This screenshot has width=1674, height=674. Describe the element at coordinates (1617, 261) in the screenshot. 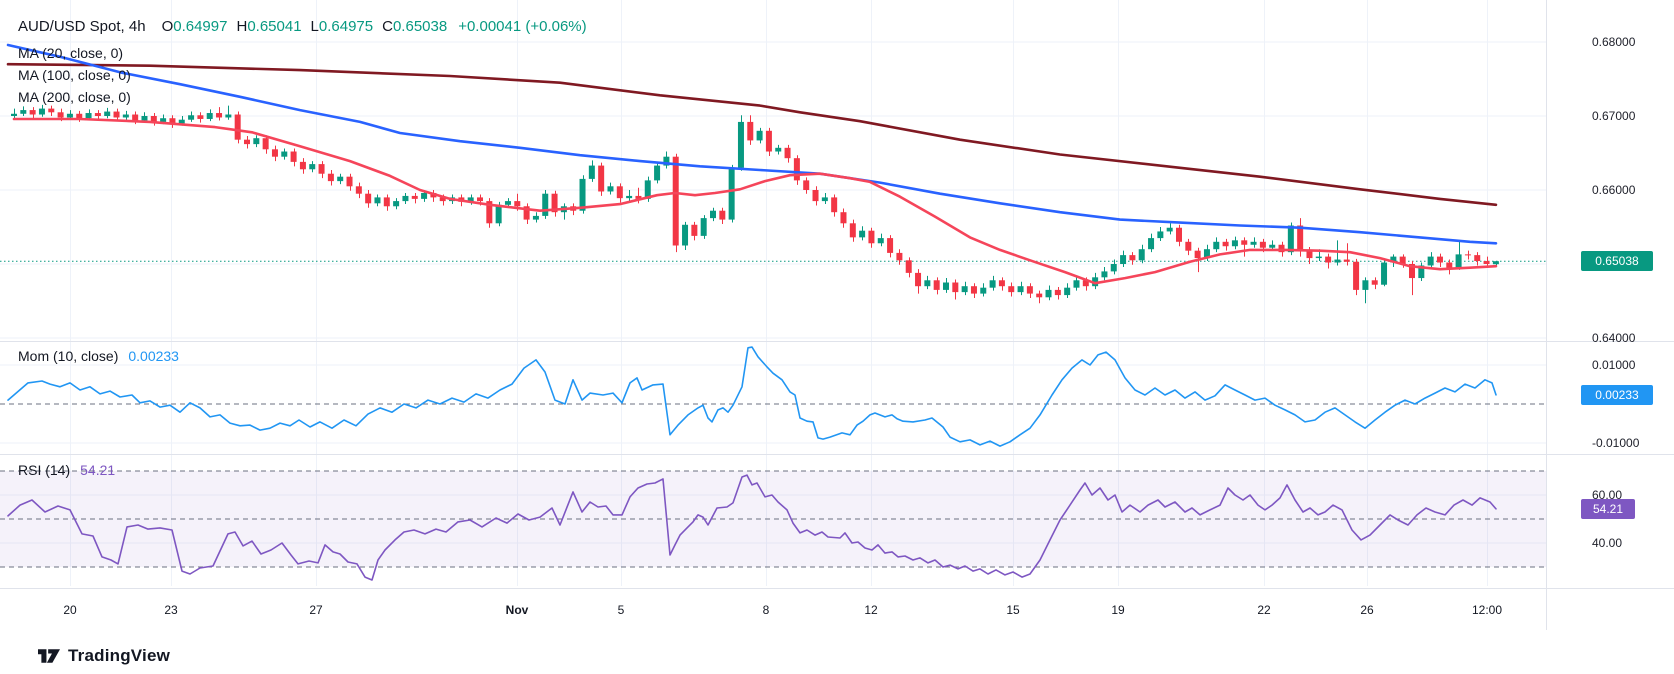

I see `current-price-badge: 0.65038` at that location.